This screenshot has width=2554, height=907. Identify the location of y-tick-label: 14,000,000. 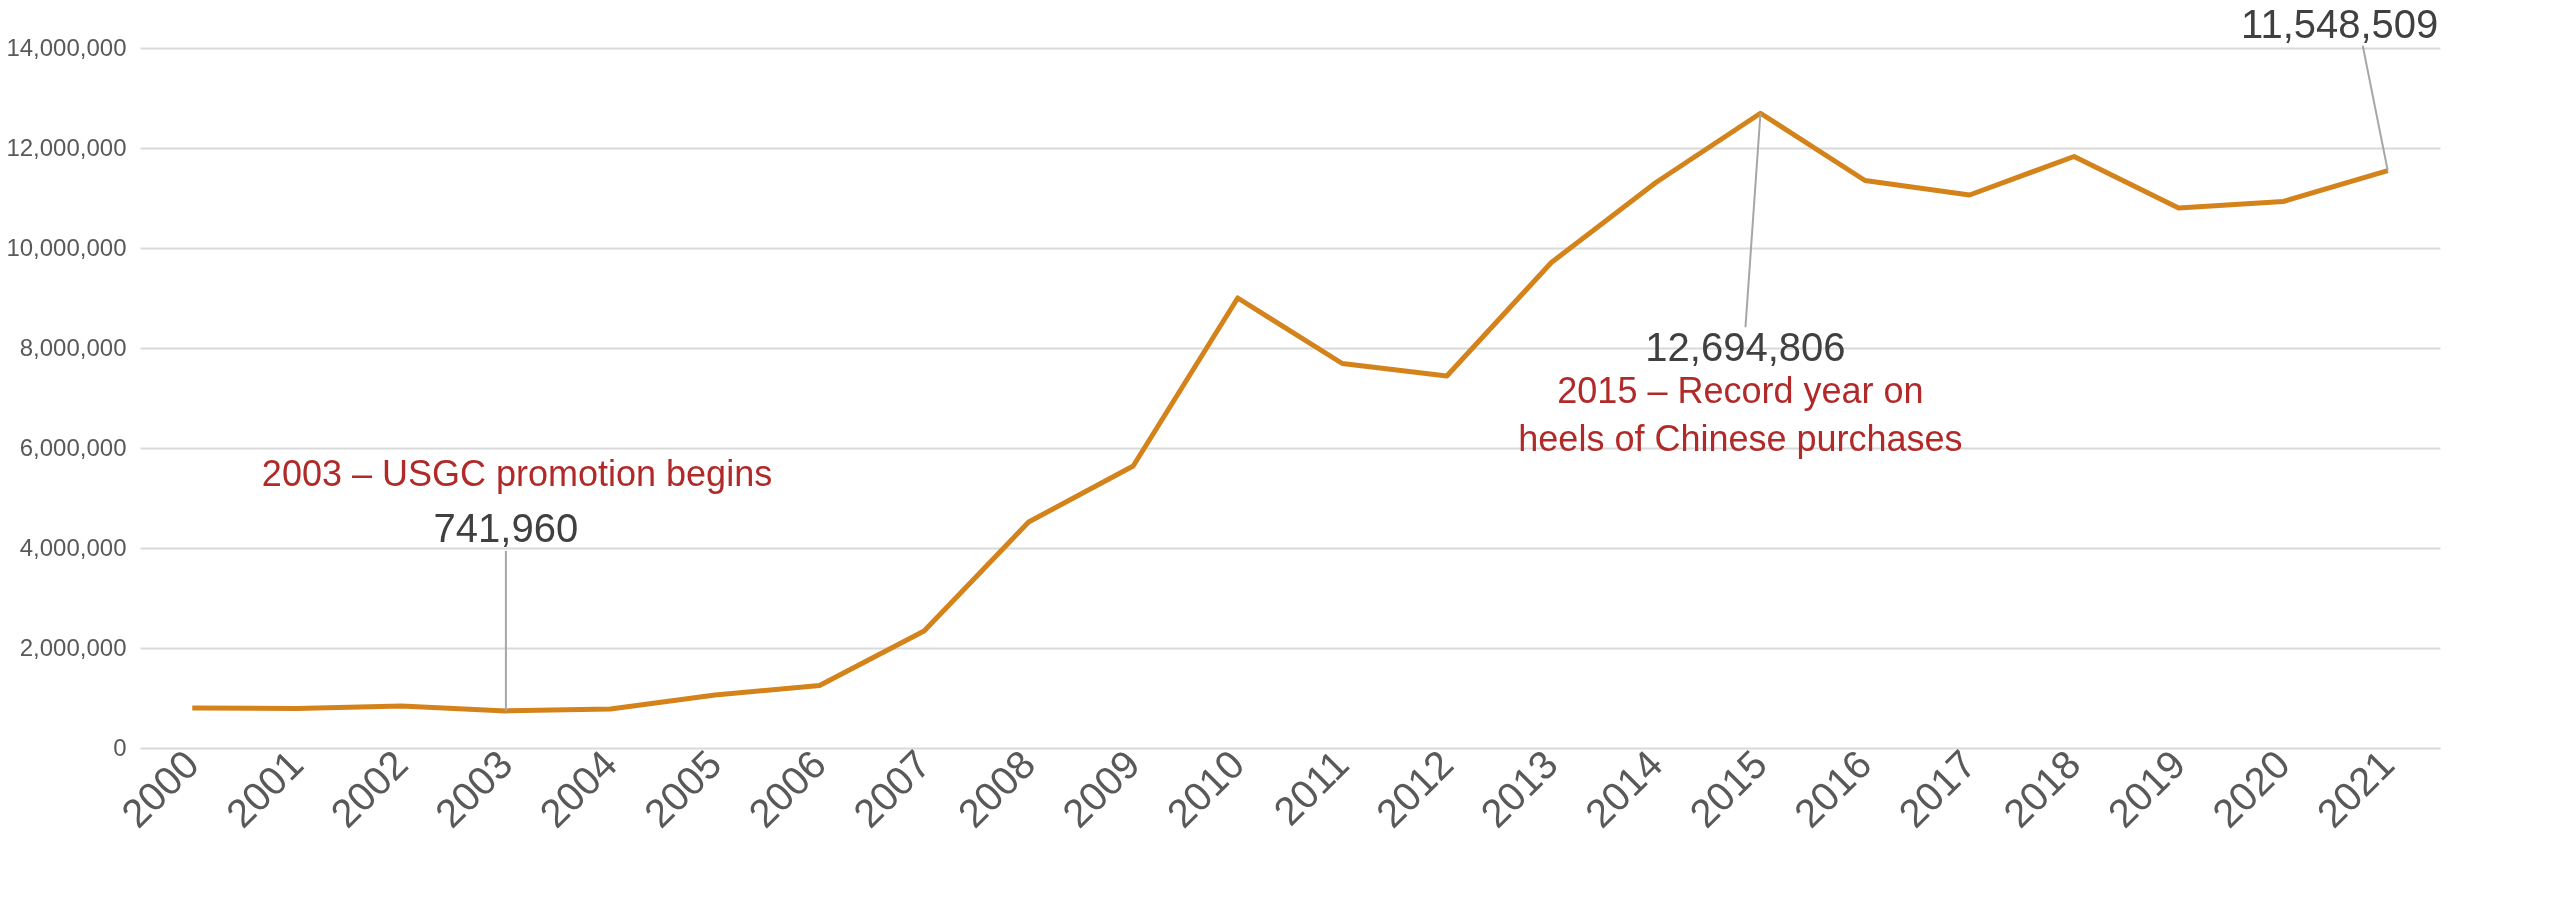
(66, 47).